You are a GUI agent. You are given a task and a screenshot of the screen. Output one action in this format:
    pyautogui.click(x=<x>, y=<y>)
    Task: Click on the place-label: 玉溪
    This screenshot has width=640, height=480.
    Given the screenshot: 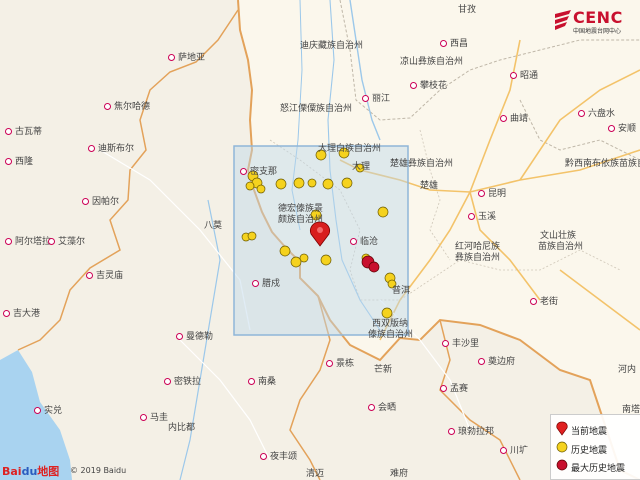 What is the action you would take?
    pyautogui.click(x=482, y=217)
    